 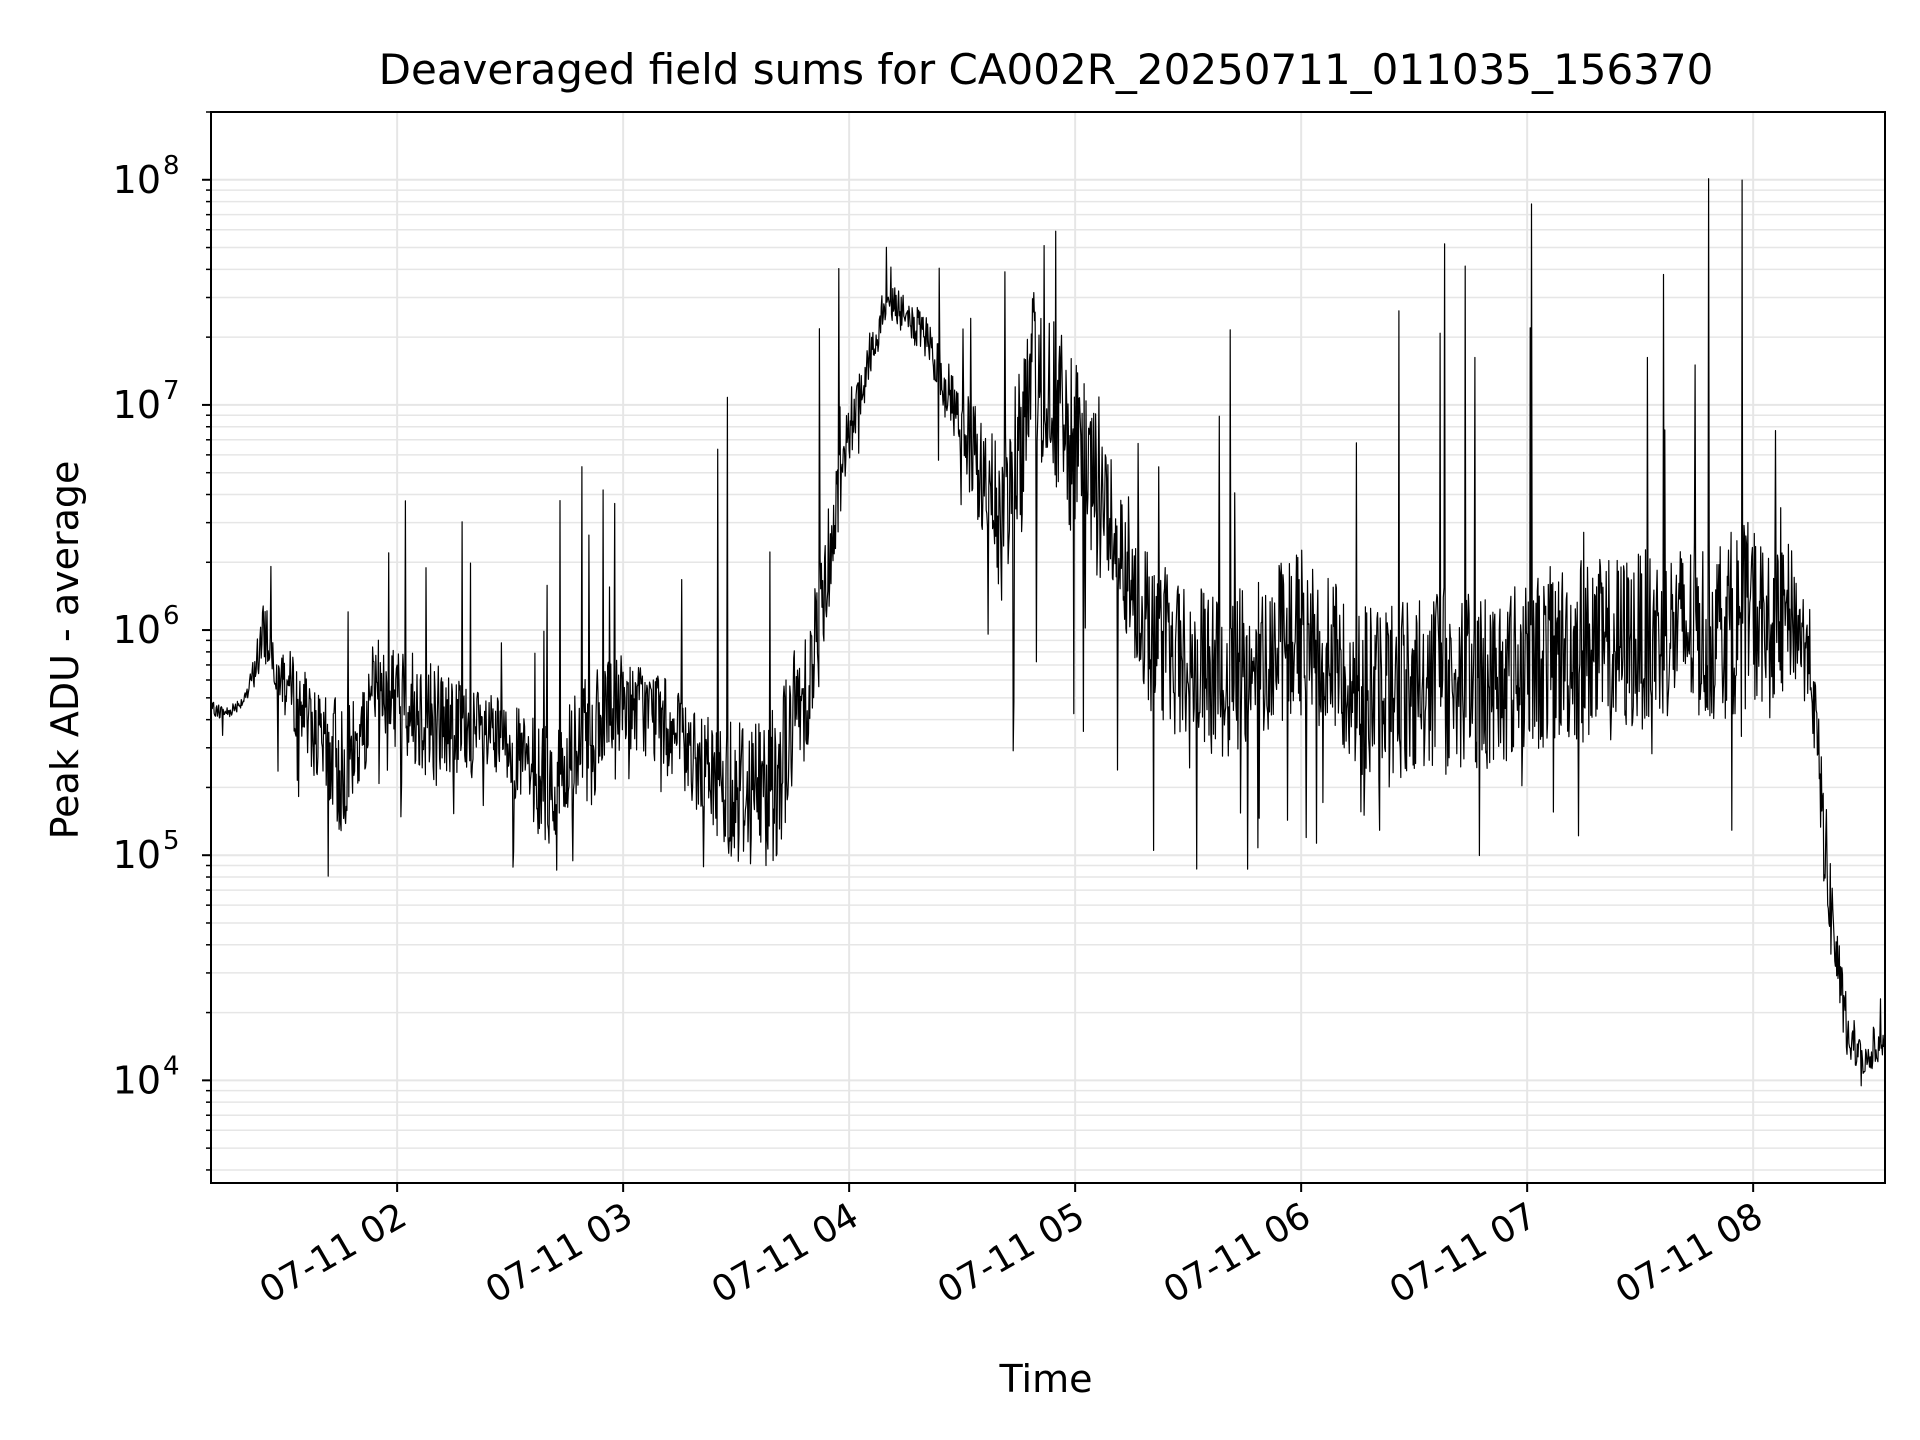 What do you see at coordinates (171, 1066) in the screenshot?
I see `y-tick-label-exponent: 4` at bounding box center [171, 1066].